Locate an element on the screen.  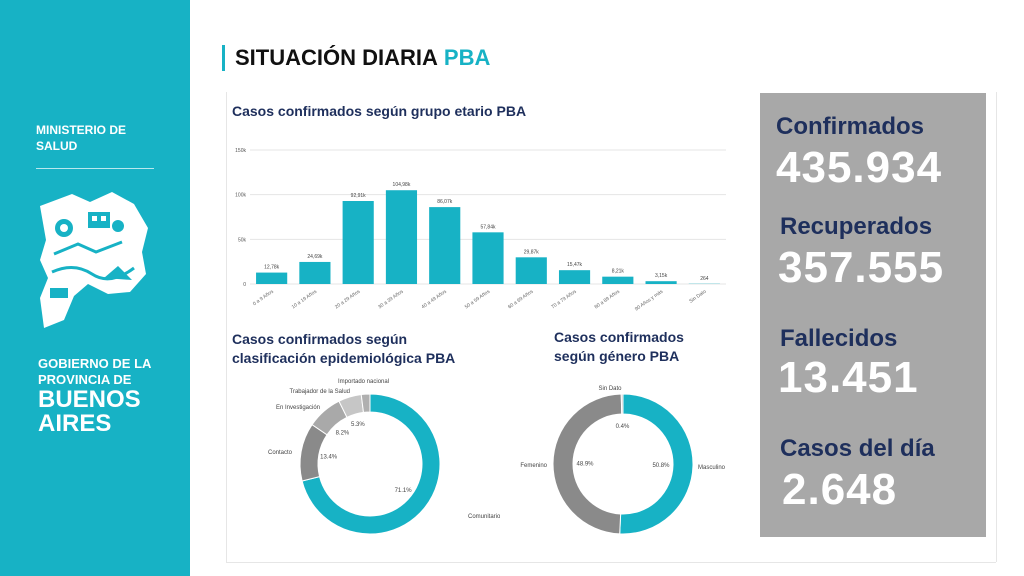
donut-category-label: Importado nacional is located at coordinates (363, 382).